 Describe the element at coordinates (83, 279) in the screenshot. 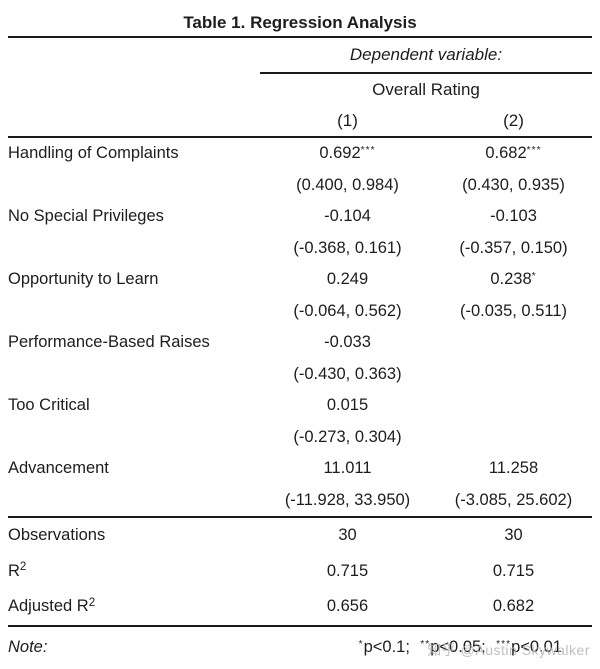

I see `variable-label: Opportunity to Learn` at that location.